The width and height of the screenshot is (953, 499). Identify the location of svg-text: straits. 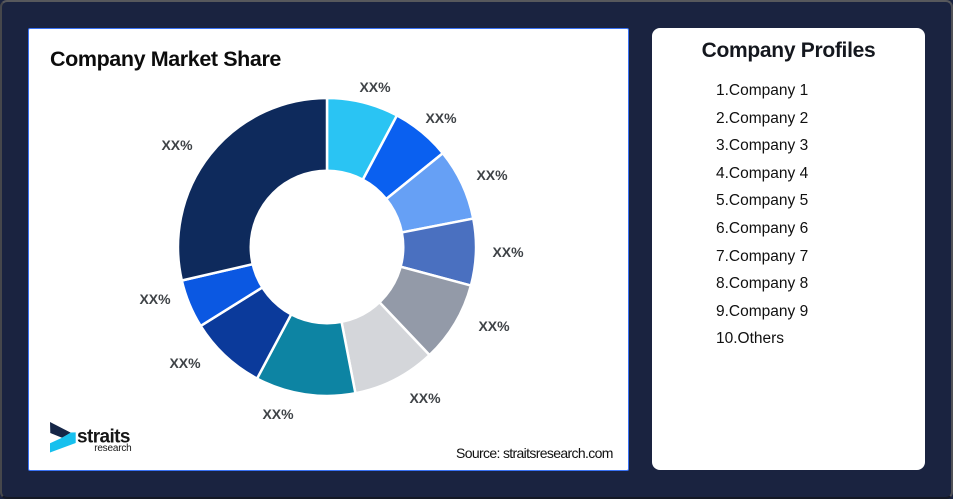
(103, 437).